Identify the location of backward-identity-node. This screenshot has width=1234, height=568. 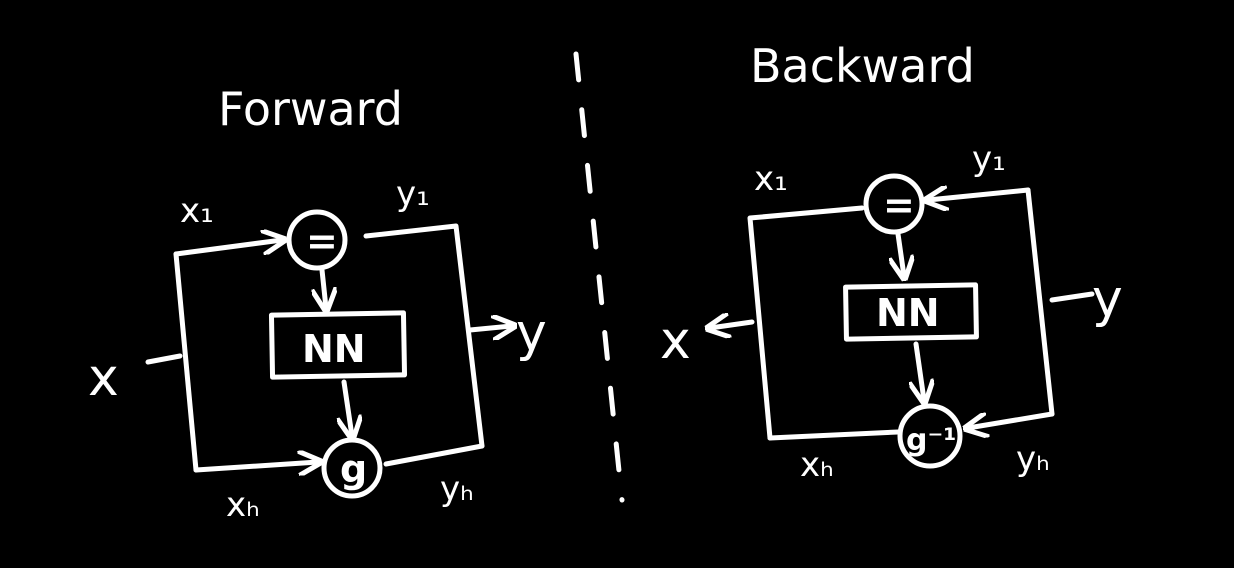
(894, 204).